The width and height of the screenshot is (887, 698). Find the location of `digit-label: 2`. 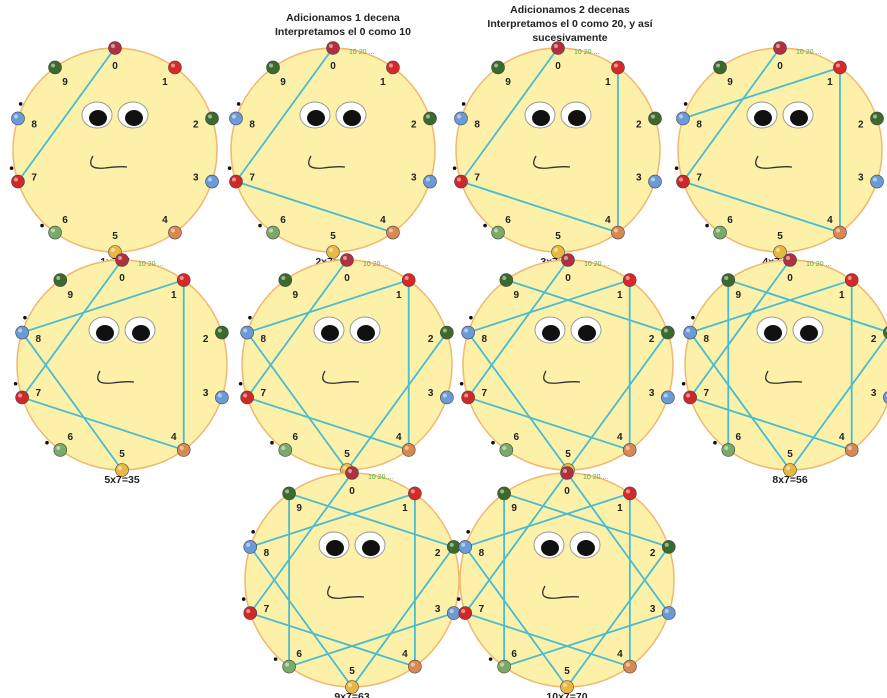

digit-label: 2 is located at coordinates (639, 125).